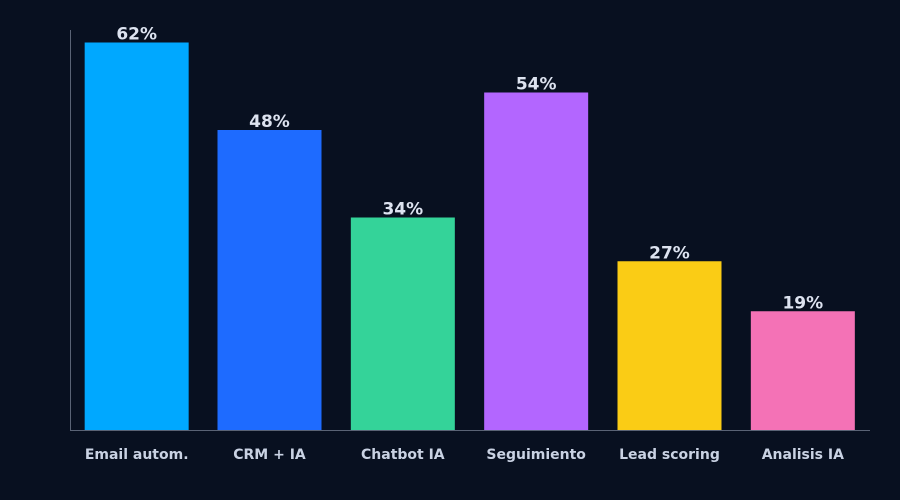 This screenshot has height=500, width=900. I want to click on bar-value-label-5: 19%, so click(802, 303).